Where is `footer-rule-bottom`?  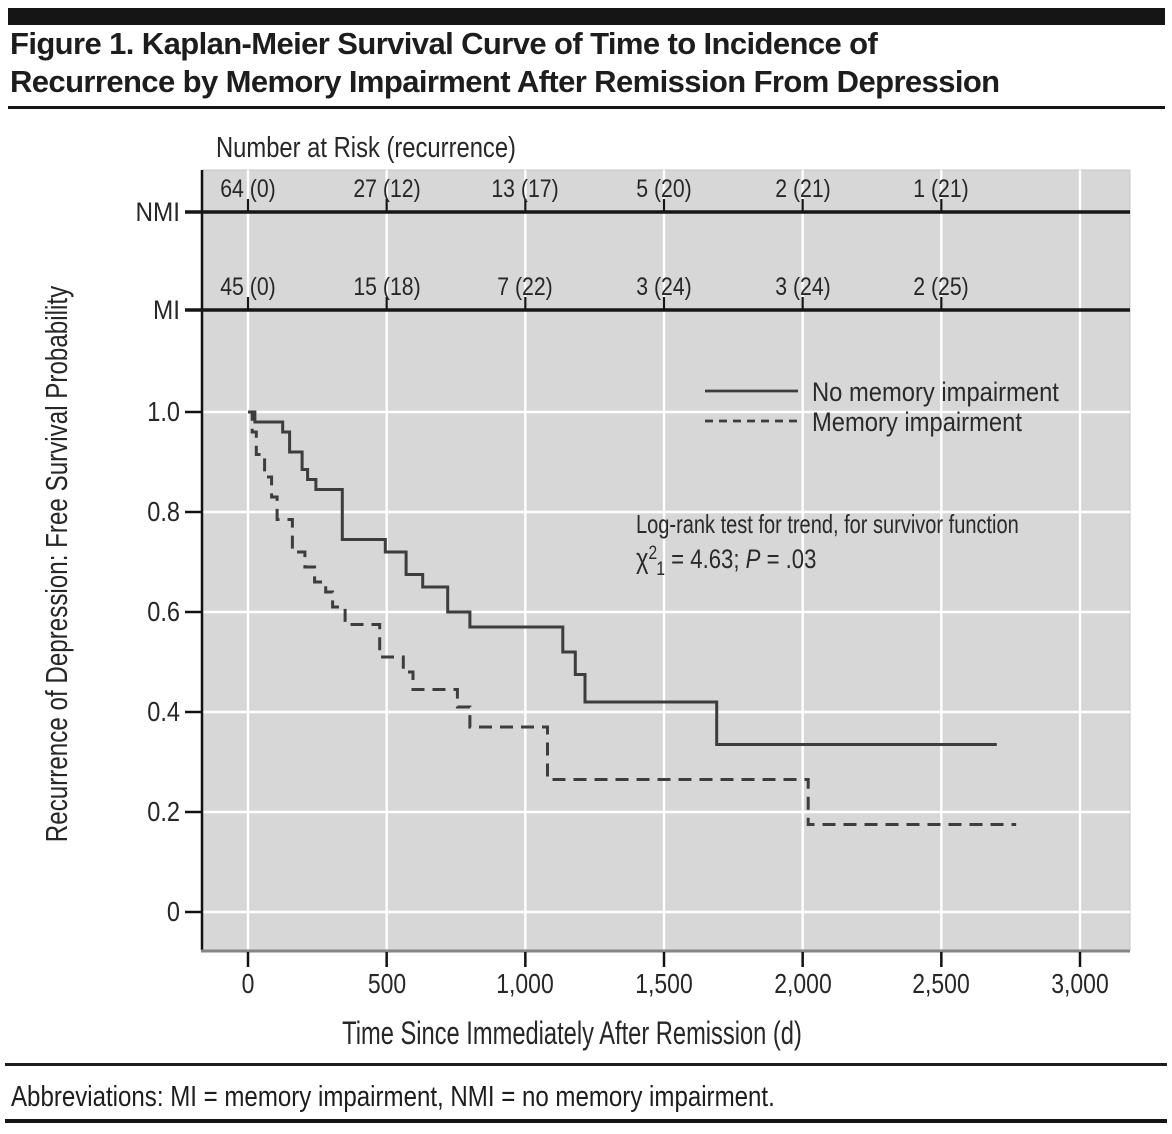
footer-rule-bottom is located at coordinates (586, 1121).